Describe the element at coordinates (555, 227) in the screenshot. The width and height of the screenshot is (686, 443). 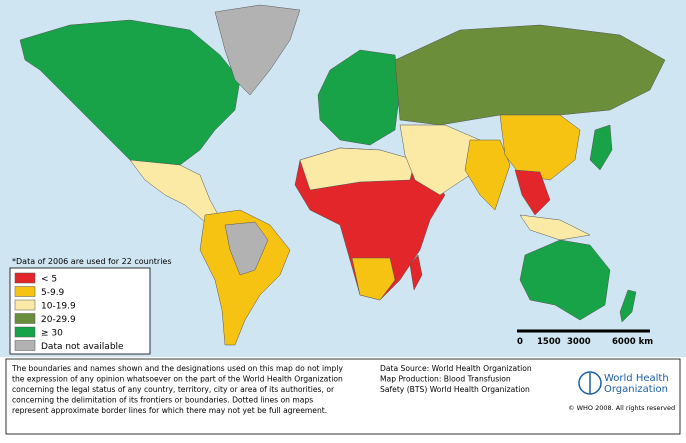
I see `indonesia` at that location.